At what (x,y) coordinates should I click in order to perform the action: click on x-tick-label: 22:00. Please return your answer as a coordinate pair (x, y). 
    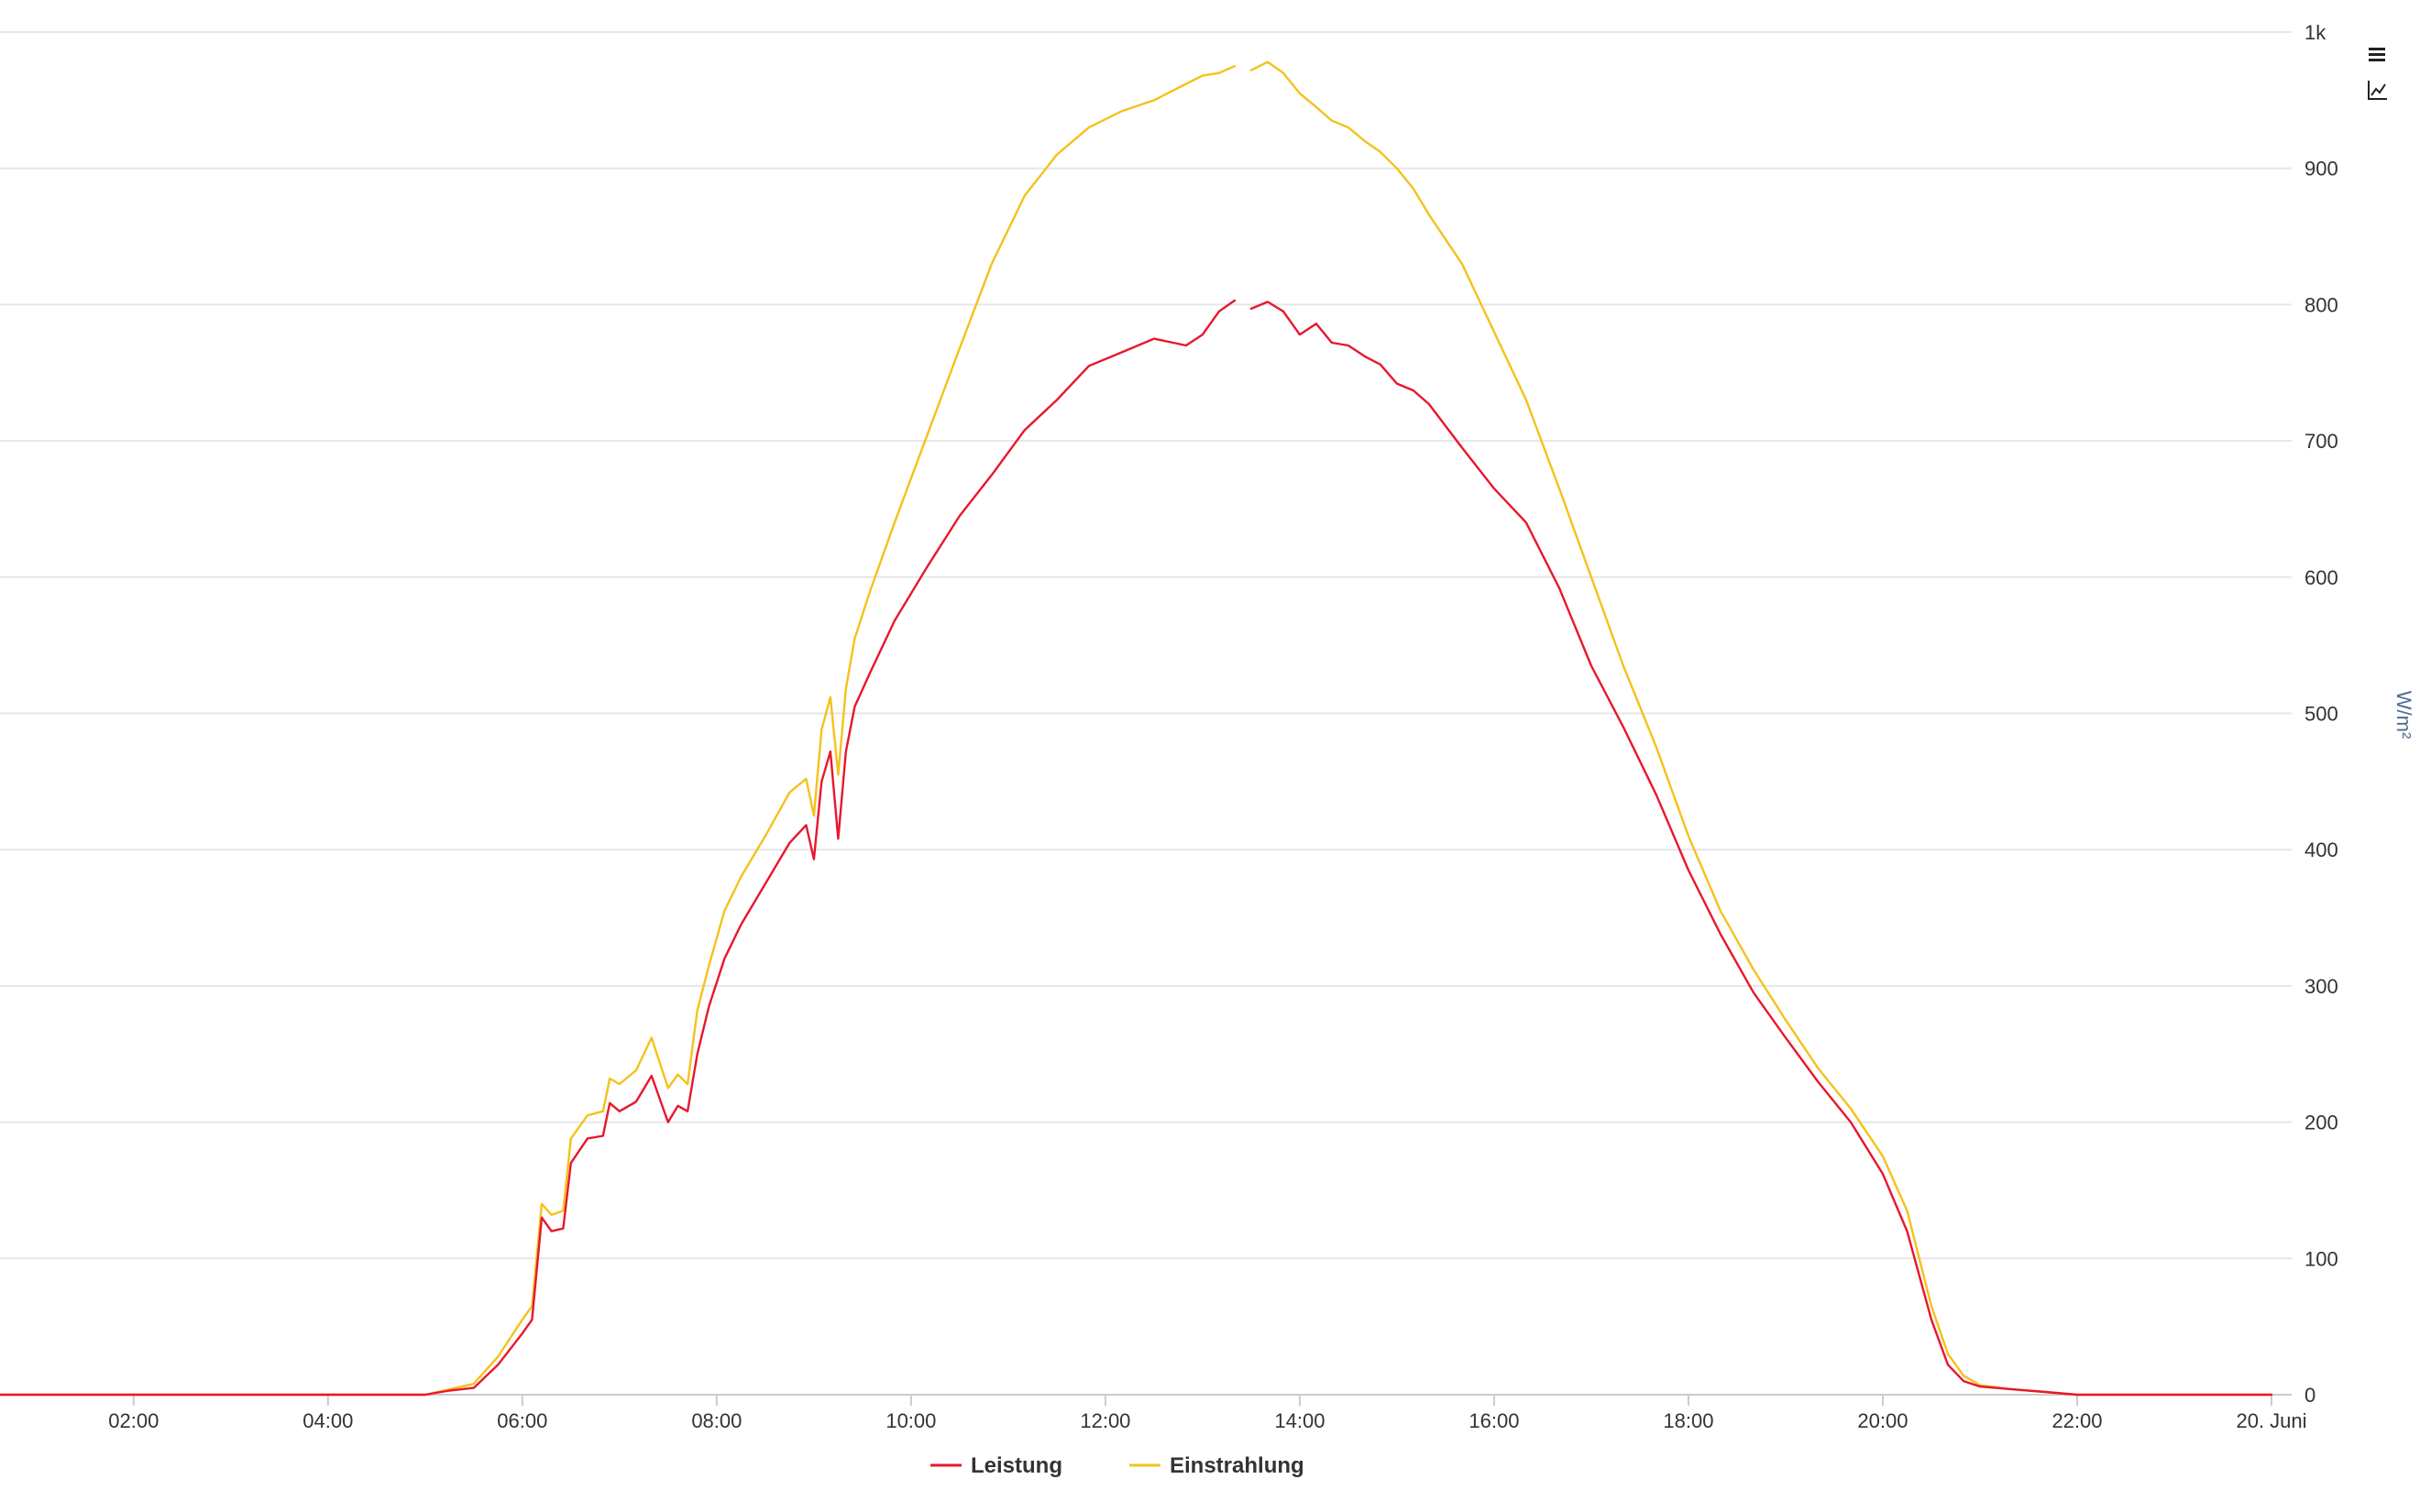
    Looking at the image, I should click on (2077, 1420).